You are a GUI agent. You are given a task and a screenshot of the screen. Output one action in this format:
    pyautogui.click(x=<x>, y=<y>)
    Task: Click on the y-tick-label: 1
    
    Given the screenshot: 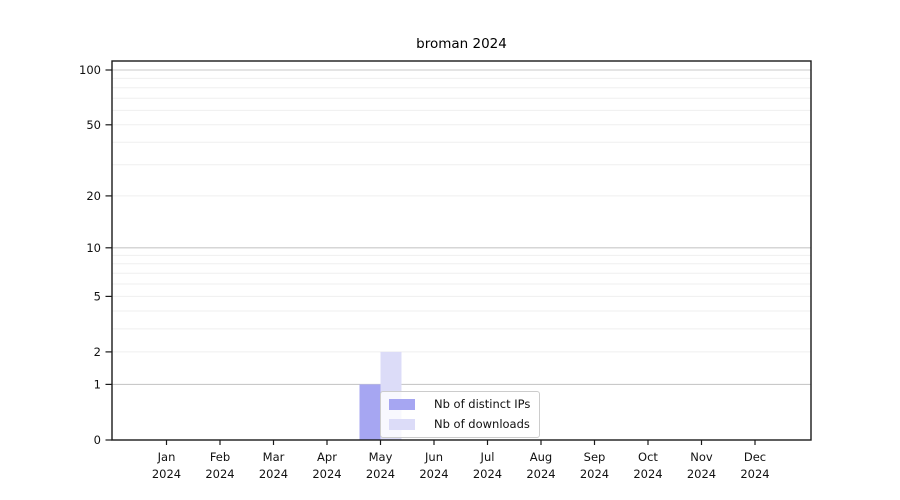 What is the action you would take?
    pyautogui.click(x=97, y=384)
    